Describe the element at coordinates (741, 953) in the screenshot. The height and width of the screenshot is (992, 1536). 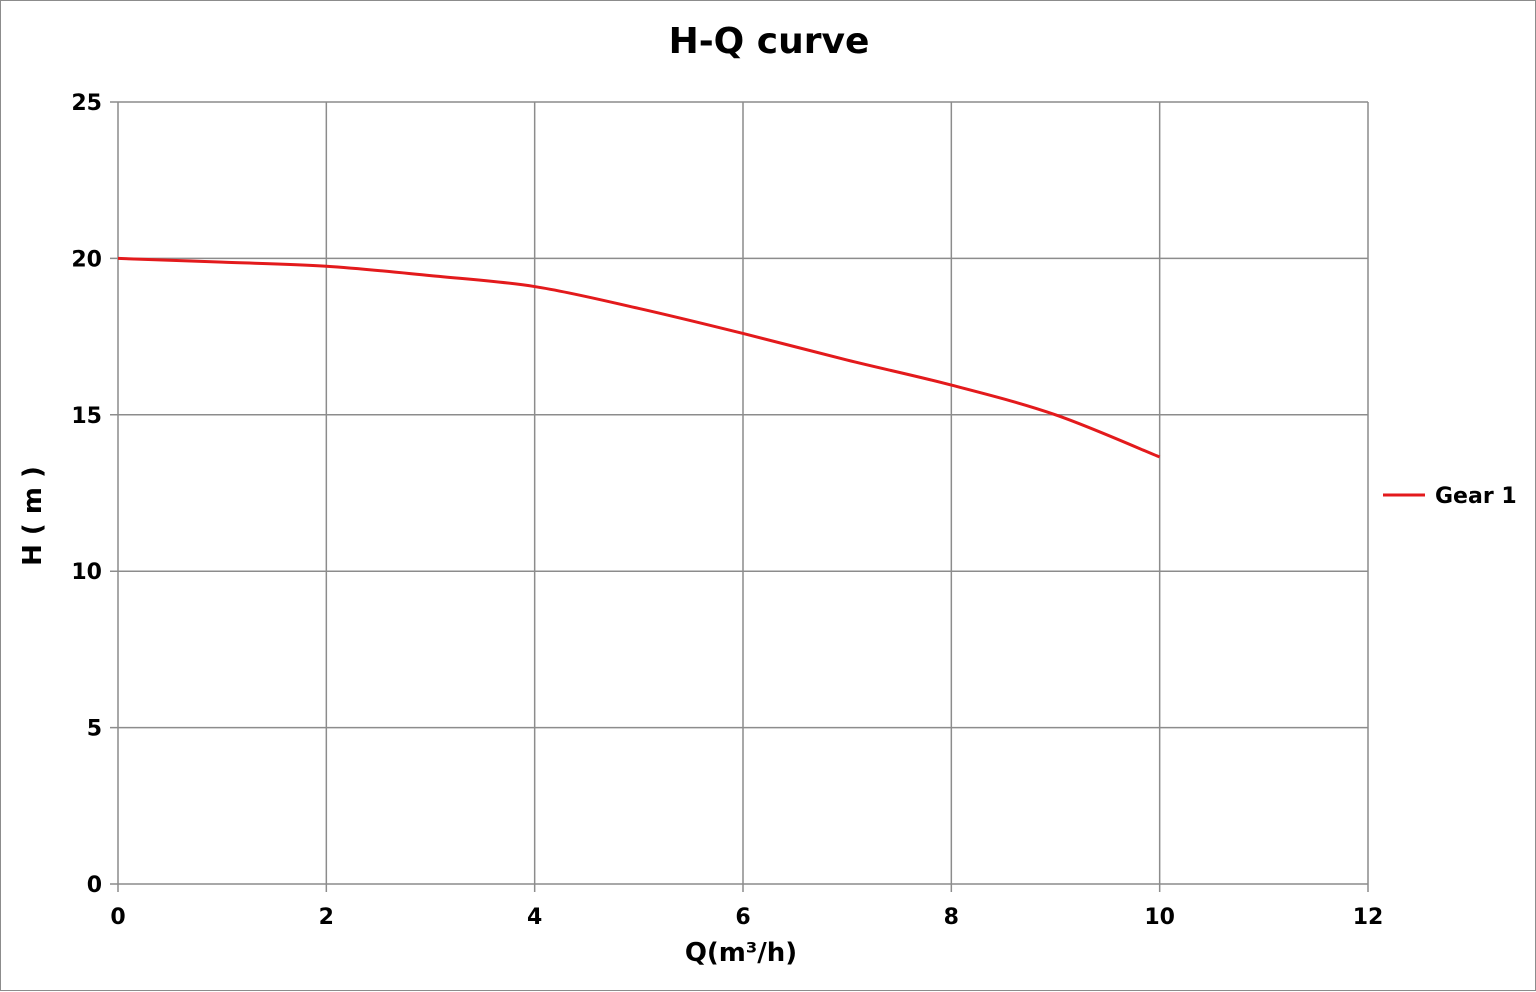
I see `x-axis-label: Q(m³/h)` at that location.